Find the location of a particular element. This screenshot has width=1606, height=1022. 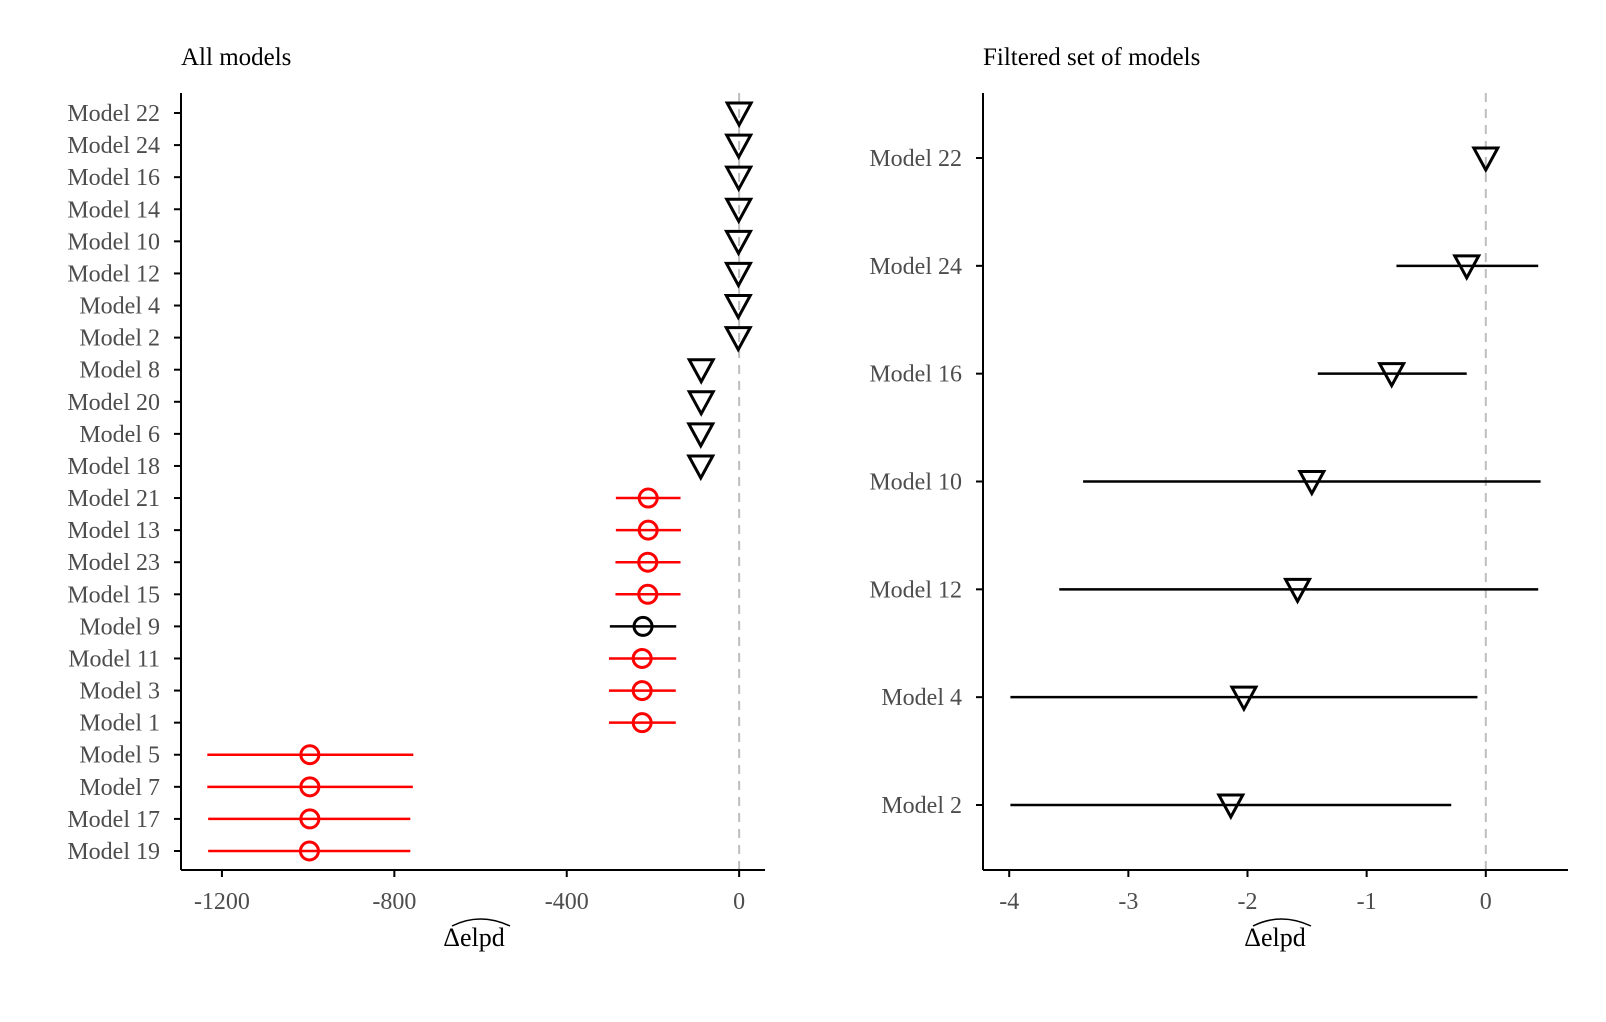

y-tick-label: Model 23 is located at coordinates (113, 563).